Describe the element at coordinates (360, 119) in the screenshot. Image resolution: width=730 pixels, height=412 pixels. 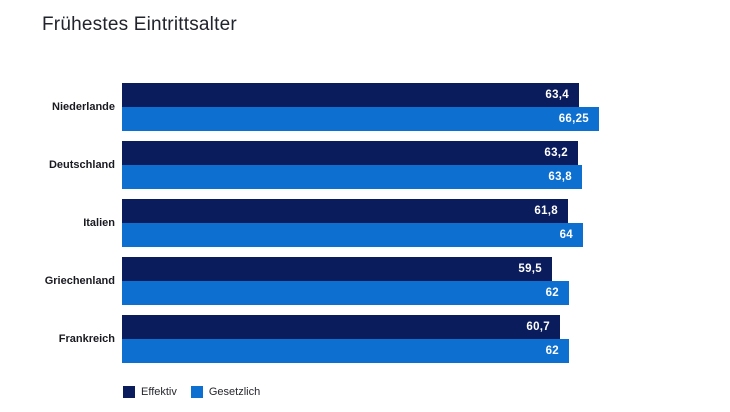
I see `bar-gesetzlich: 66,25` at that location.